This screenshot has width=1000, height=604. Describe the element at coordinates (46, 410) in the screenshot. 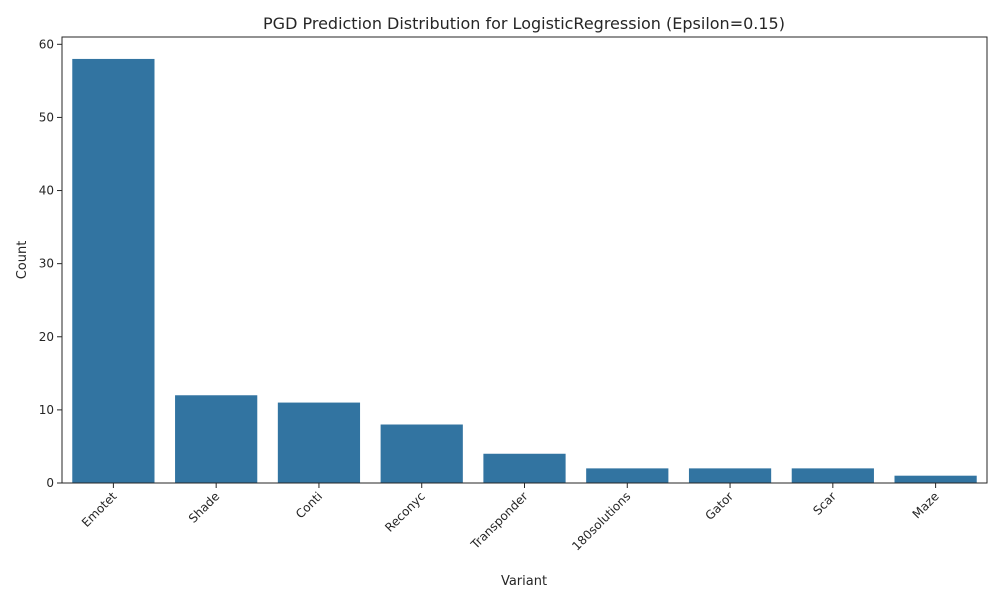

I see `y-tick-label: 10` at that location.